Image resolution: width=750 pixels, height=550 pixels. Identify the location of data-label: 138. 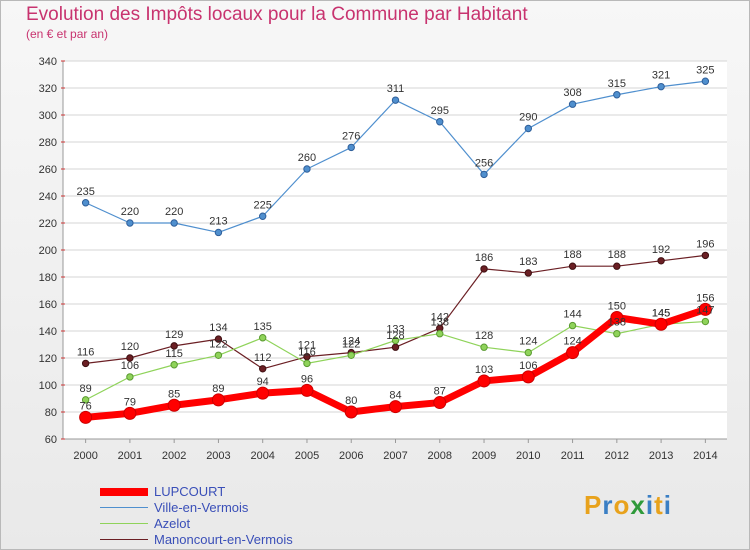
(617, 323).